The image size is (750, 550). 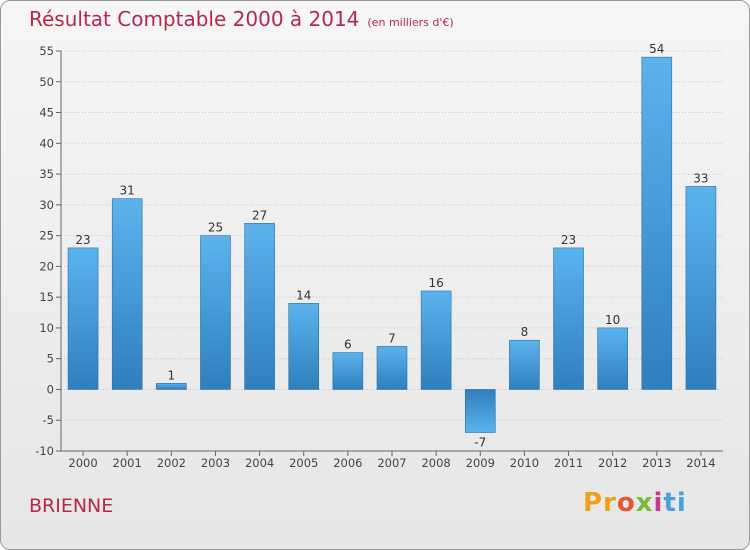 What do you see at coordinates (46, 328) in the screenshot?
I see `y-tick-label: 10` at bounding box center [46, 328].